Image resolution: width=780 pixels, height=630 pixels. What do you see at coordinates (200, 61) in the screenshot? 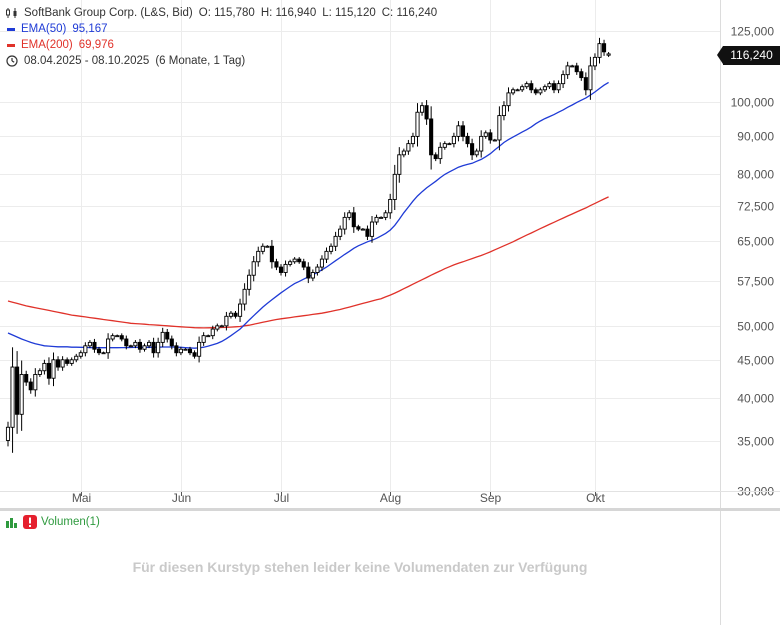
I see `period-note: (6 Monate, 1 Tag)` at bounding box center [200, 61].